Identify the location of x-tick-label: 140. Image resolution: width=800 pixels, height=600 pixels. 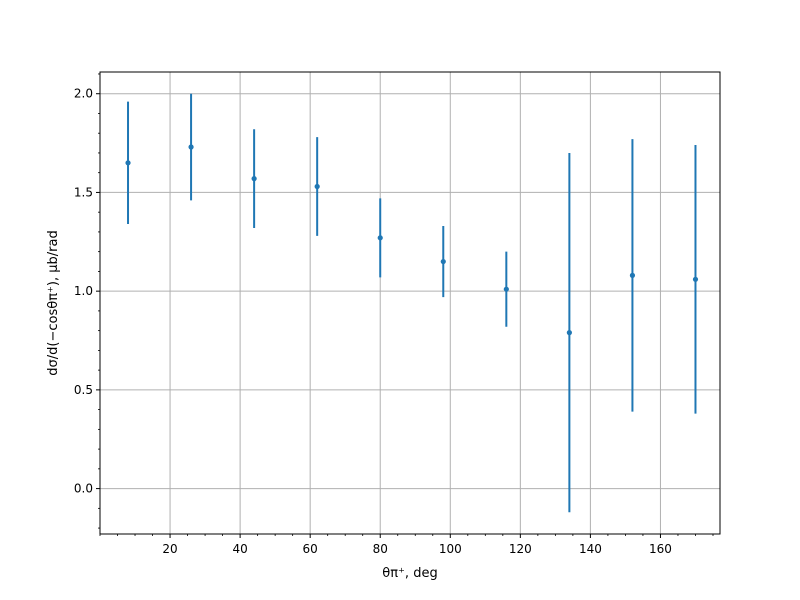
(590, 549).